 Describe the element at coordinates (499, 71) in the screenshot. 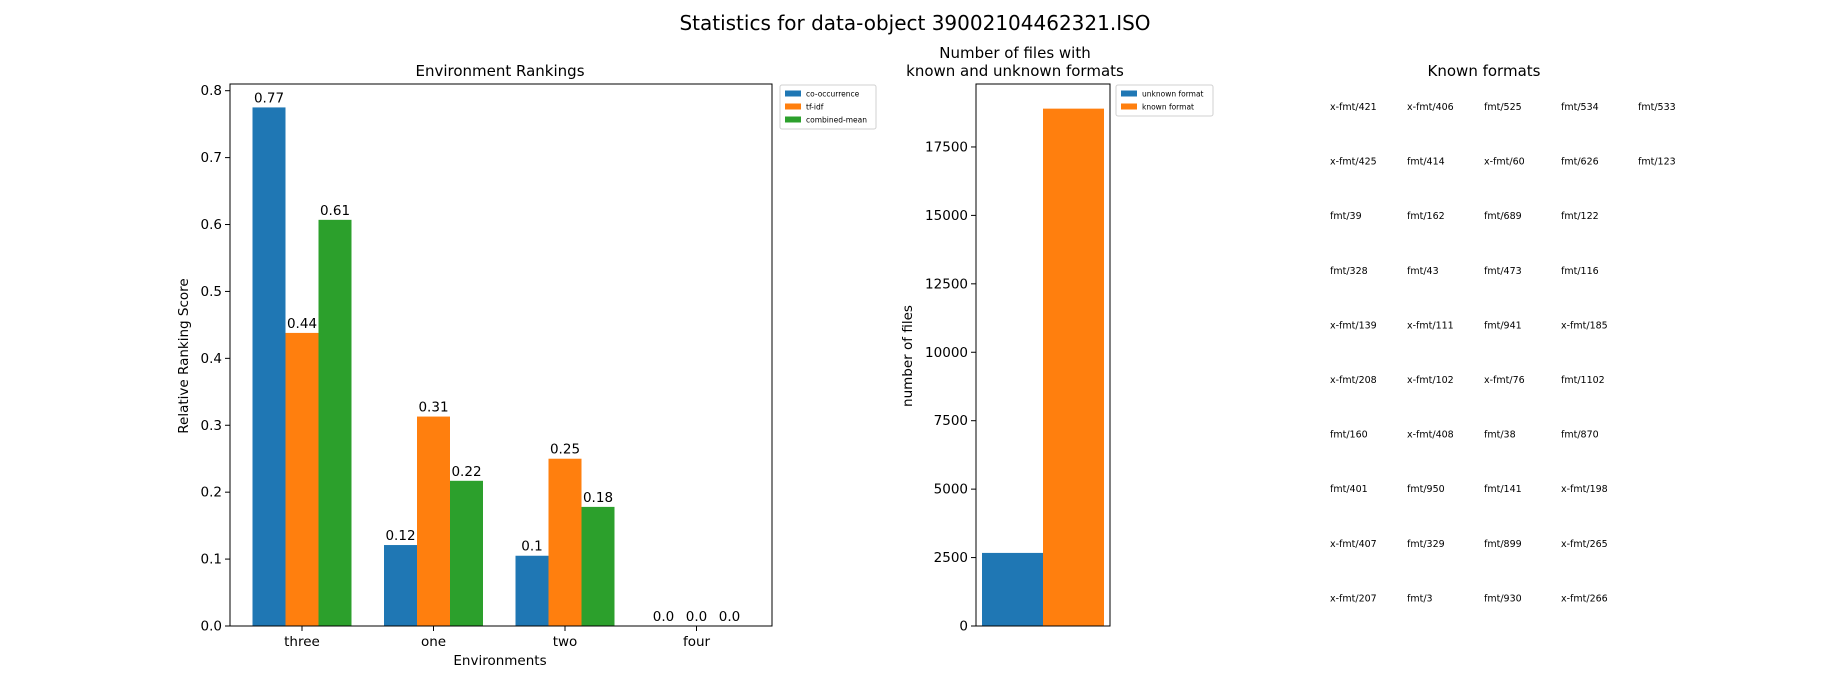

I see `chart1-title: Environment Rankings` at that location.